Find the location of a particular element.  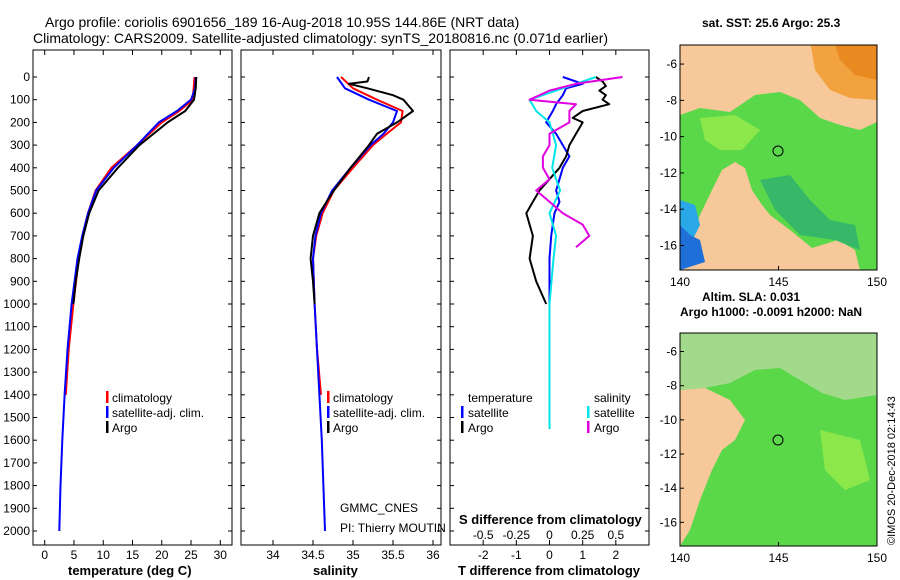

legend-argo: Argo is located at coordinates (125, 428).